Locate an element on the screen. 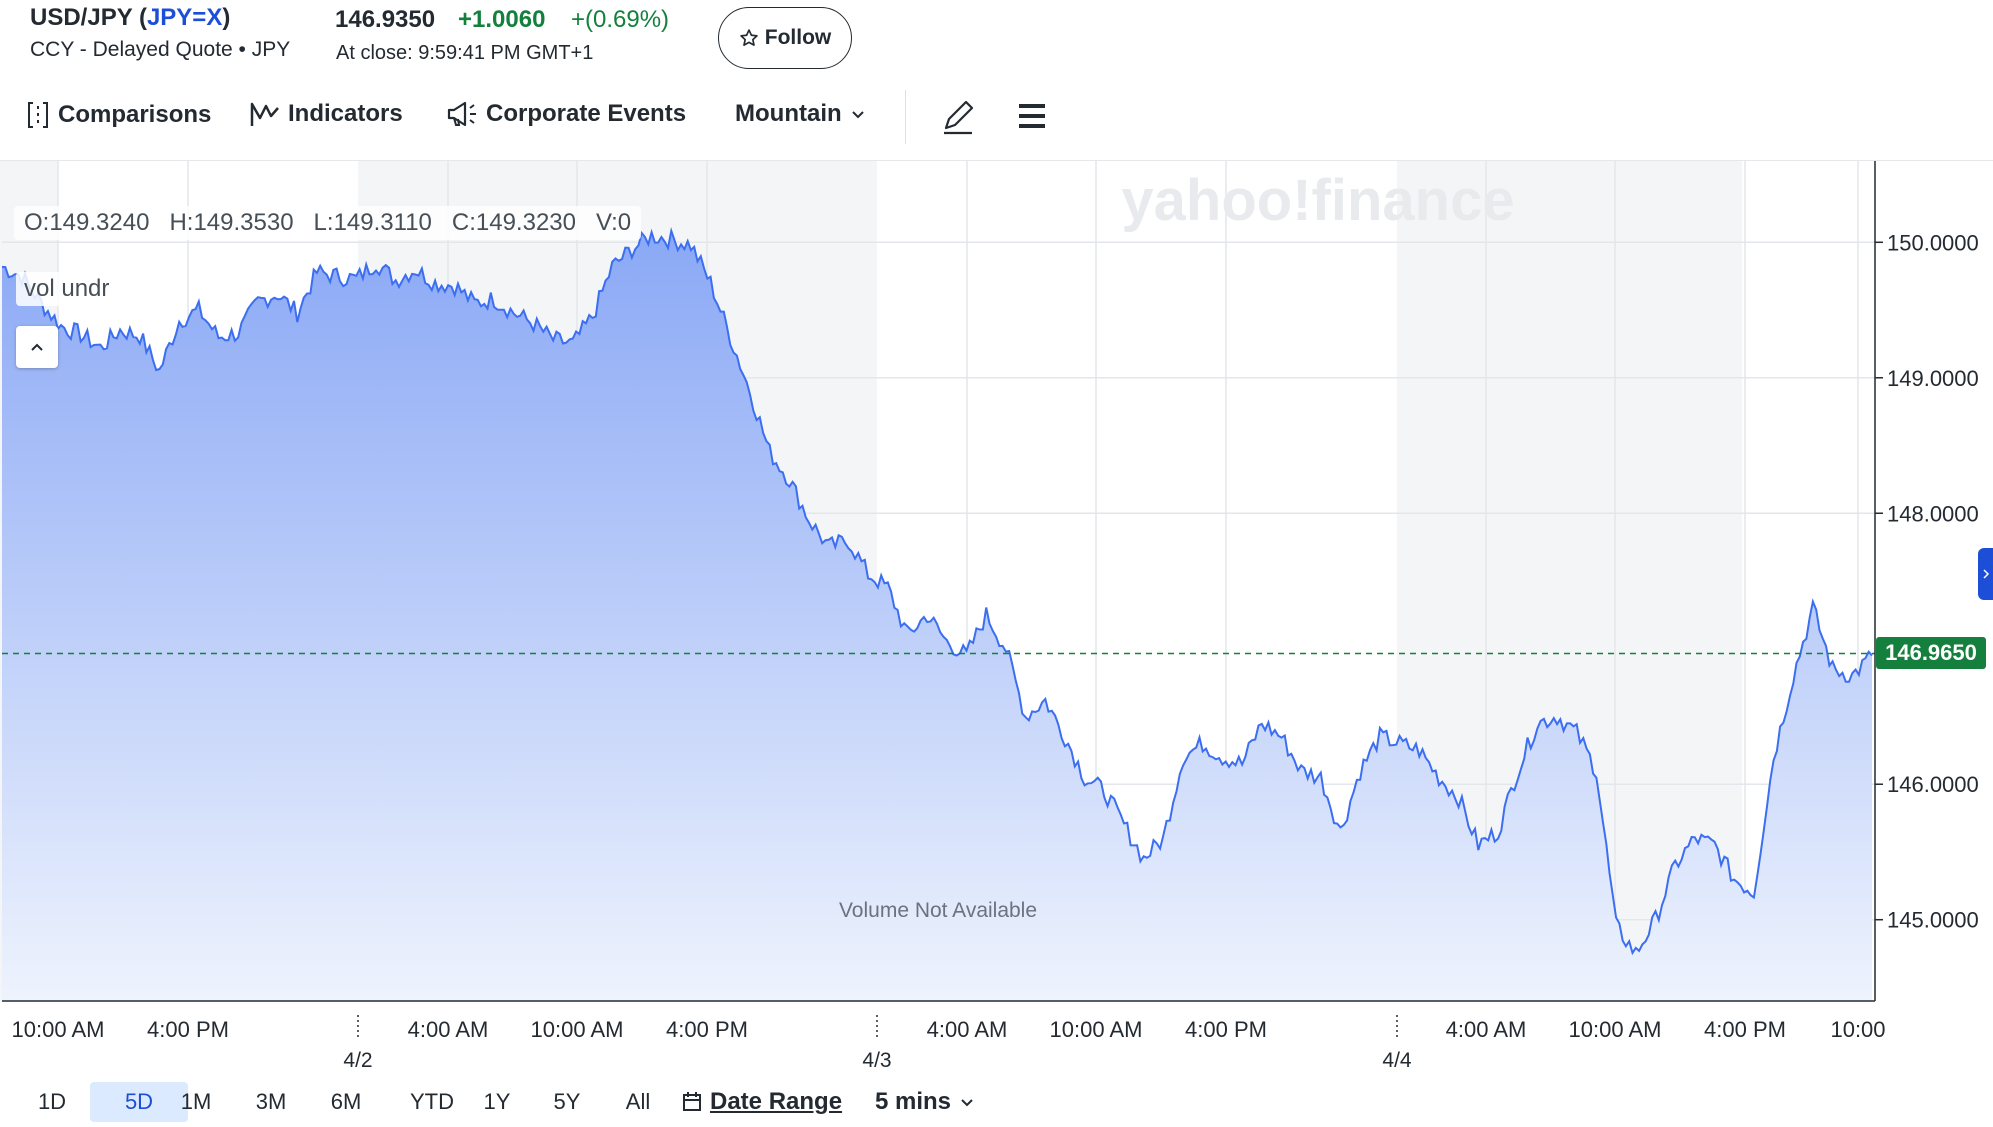  date-label: 4/2 is located at coordinates (357, 1060).